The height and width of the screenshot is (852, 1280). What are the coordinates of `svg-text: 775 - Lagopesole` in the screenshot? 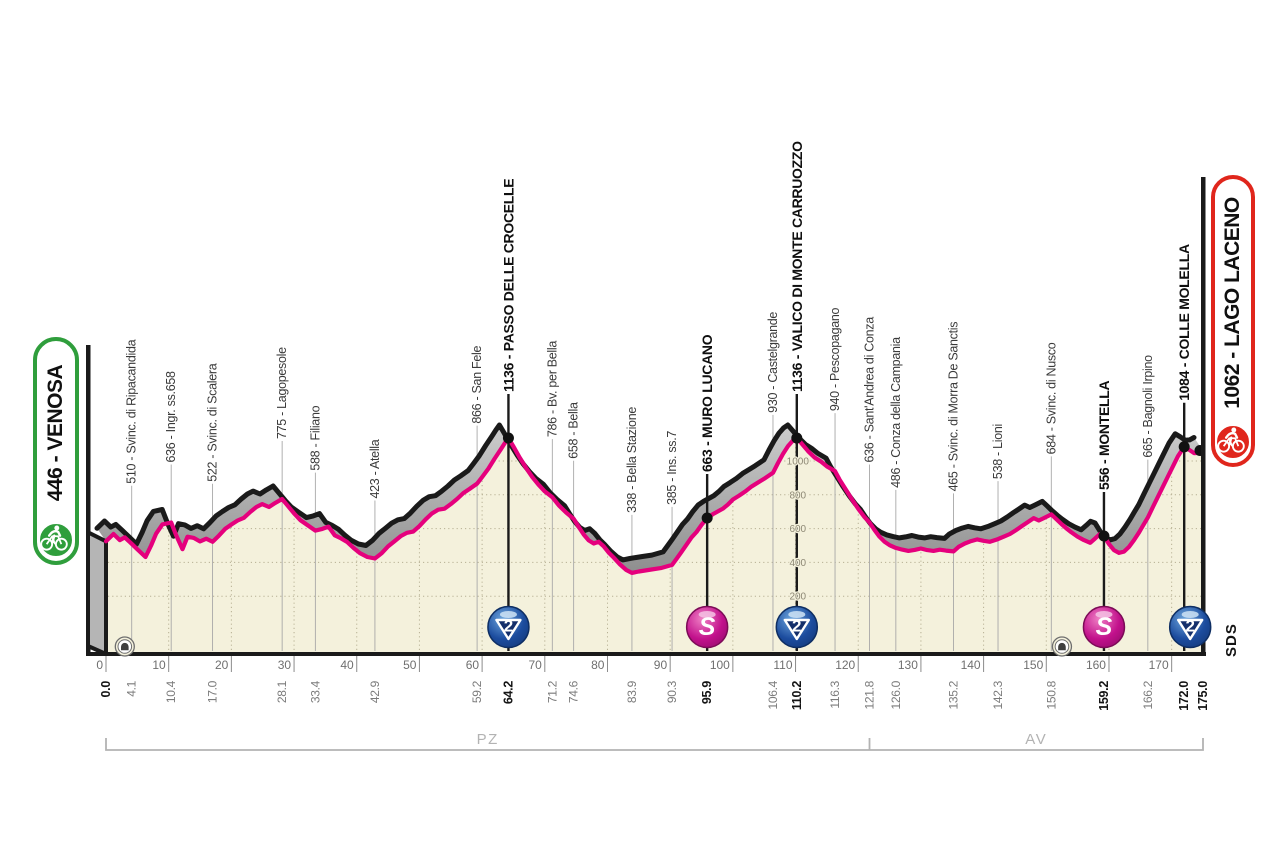 It's located at (282, 393).